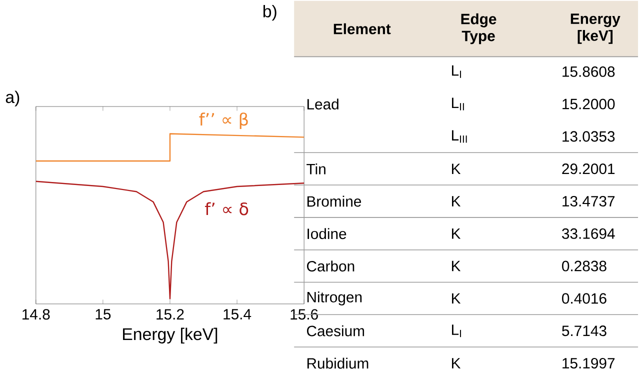 The width and height of the screenshot is (640, 374). I want to click on series-label: f’’ ∝ β, so click(223, 121).